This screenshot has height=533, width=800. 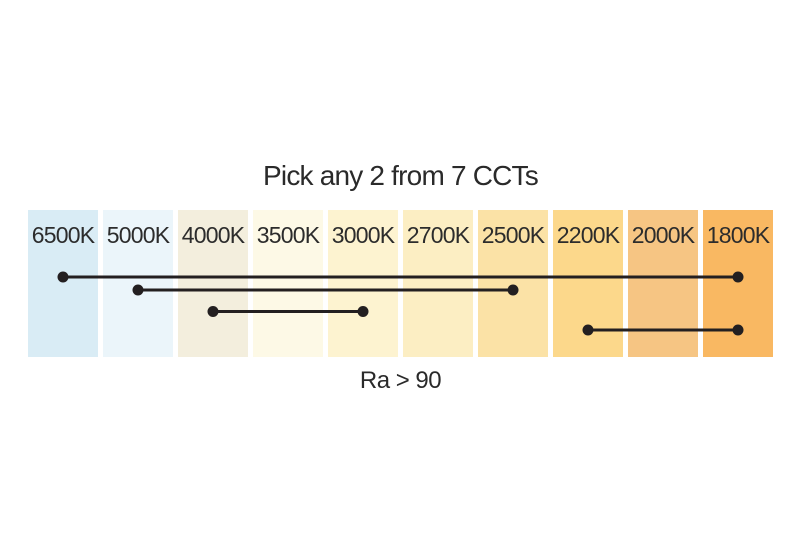 I want to click on cct-label: 5000K, so click(x=138, y=235).